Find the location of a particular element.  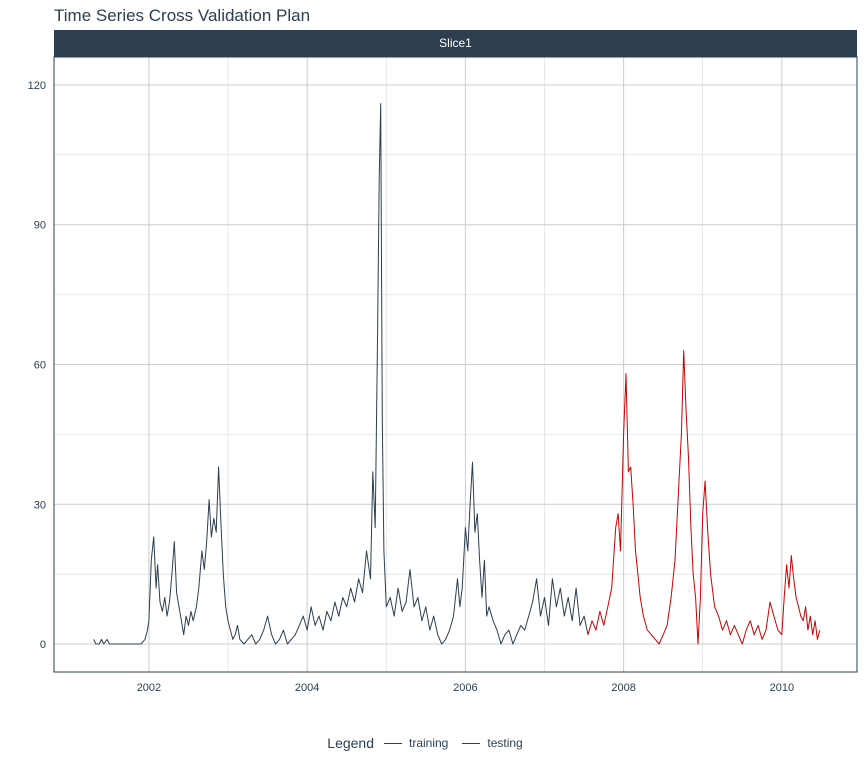

legend-title: Legend is located at coordinates (350, 743).